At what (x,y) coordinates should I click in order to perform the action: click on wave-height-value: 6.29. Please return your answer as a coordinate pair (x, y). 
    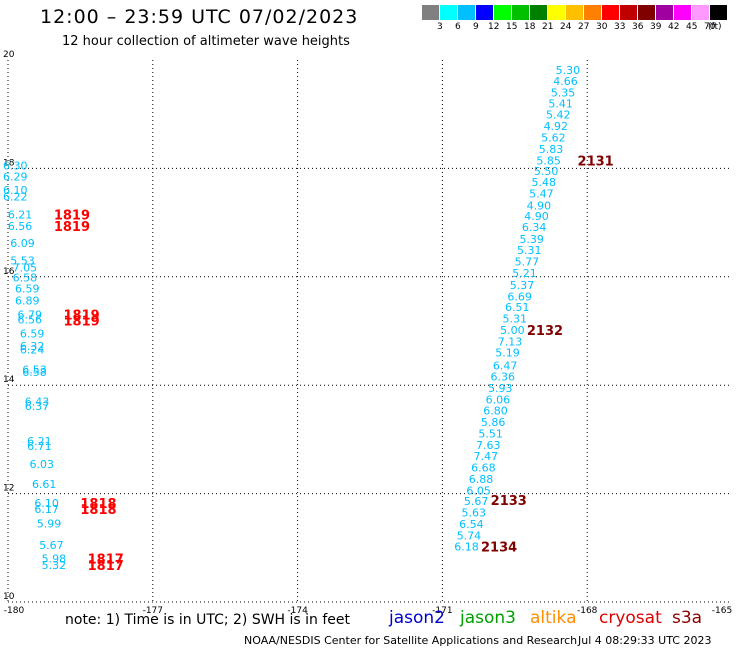
    Looking at the image, I should click on (15, 177).